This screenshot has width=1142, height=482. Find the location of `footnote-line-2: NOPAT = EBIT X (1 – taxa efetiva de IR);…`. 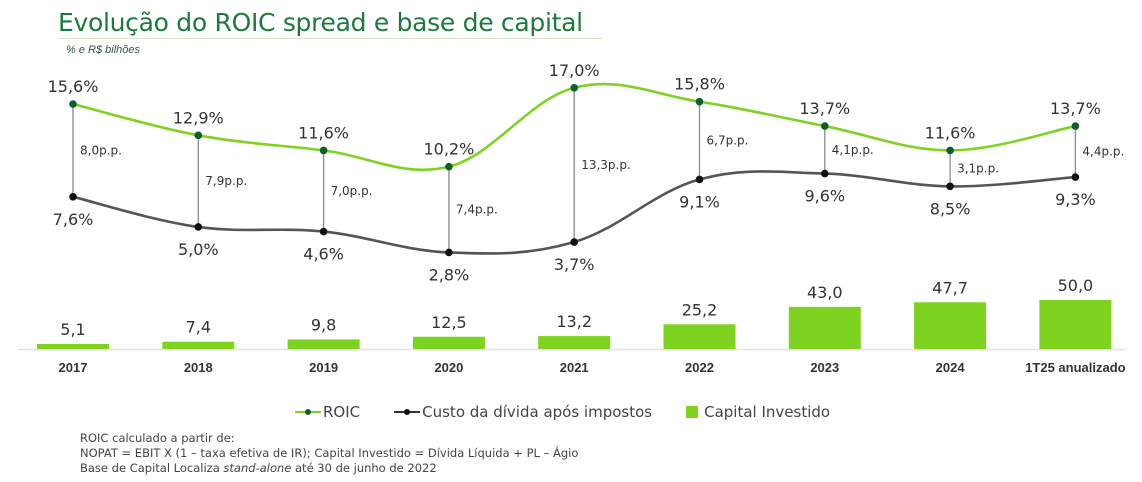

footnote-line-2: NOPAT = EBIT X (1 – taxa efetiva de IR);… is located at coordinates (329, 453).